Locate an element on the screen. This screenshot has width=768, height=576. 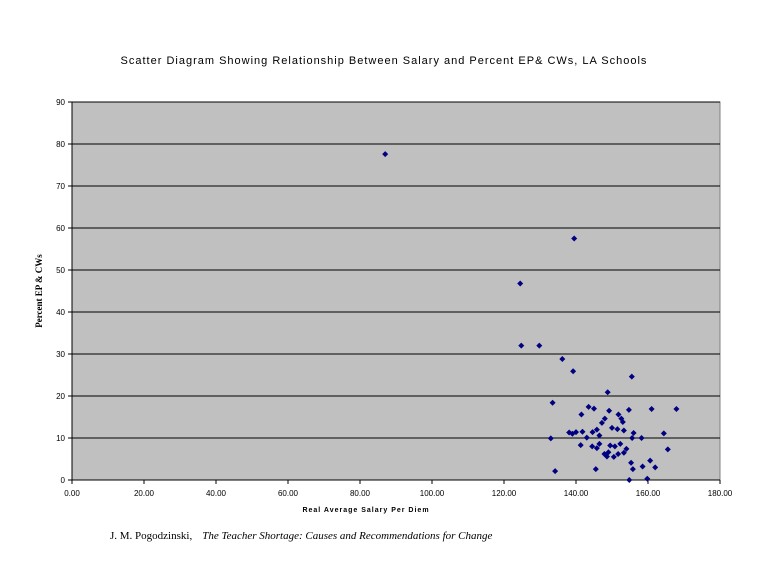
x-tick-label-160.00: 160.00 is located at coordinates (648, 493).